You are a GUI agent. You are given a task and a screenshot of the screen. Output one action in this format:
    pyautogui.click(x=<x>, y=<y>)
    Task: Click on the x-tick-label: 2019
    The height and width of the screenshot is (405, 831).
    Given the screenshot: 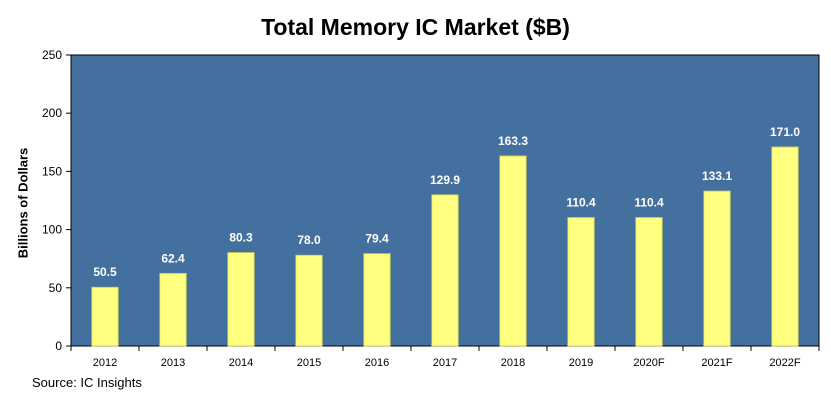 What is the action you would take?
    pyautogui.click(x=581, y=363)
    